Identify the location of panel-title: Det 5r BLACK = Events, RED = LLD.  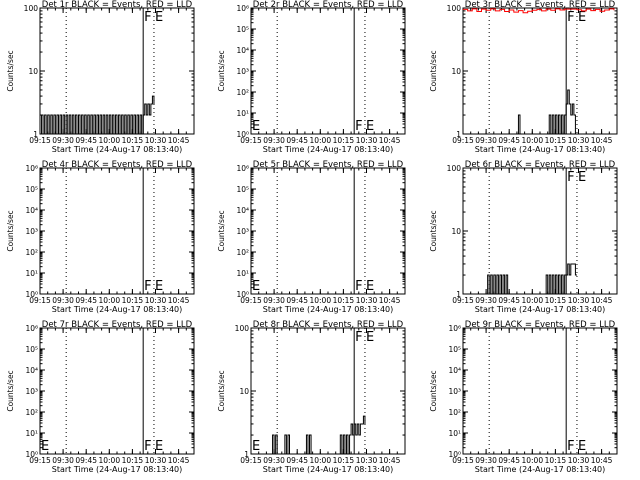
(328, 165).